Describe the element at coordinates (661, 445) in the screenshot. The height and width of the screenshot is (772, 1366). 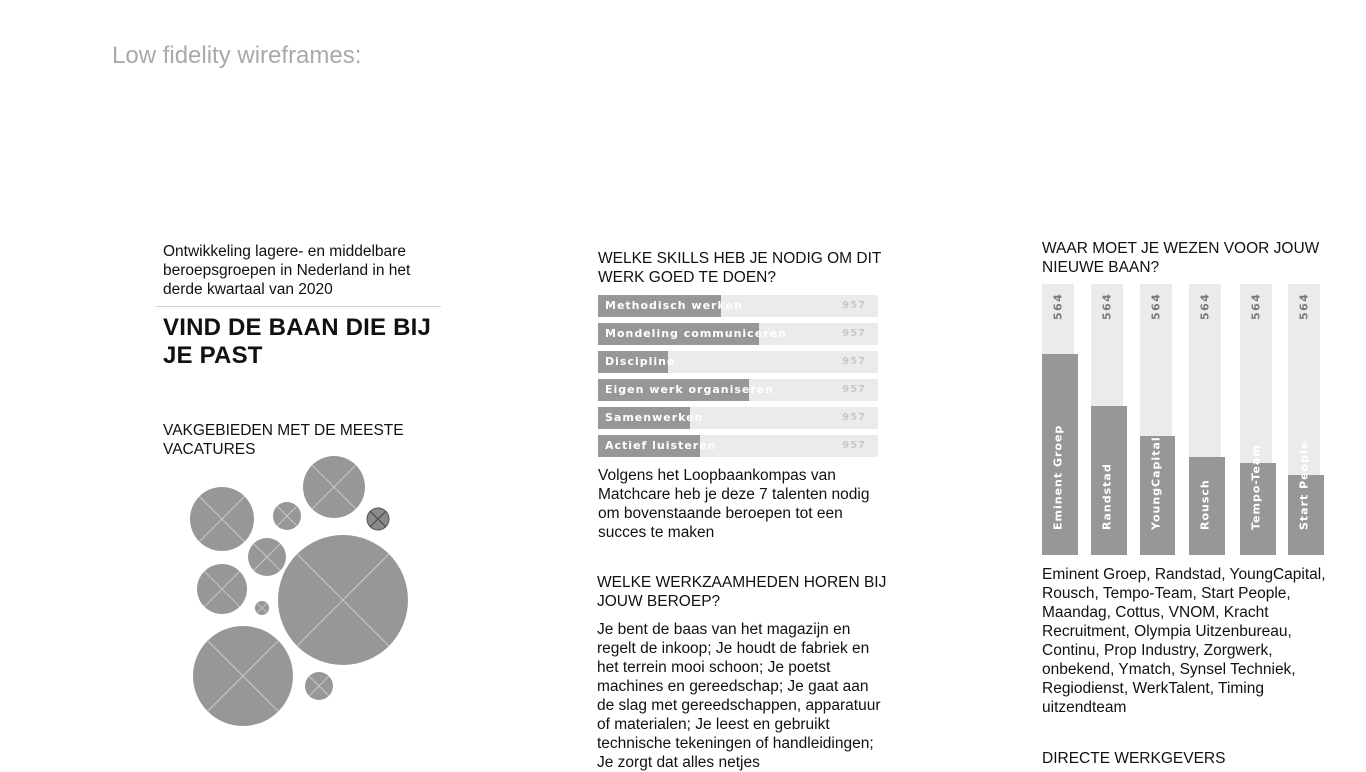
I see `skill-bar-label: Actief luisteren` at that location.